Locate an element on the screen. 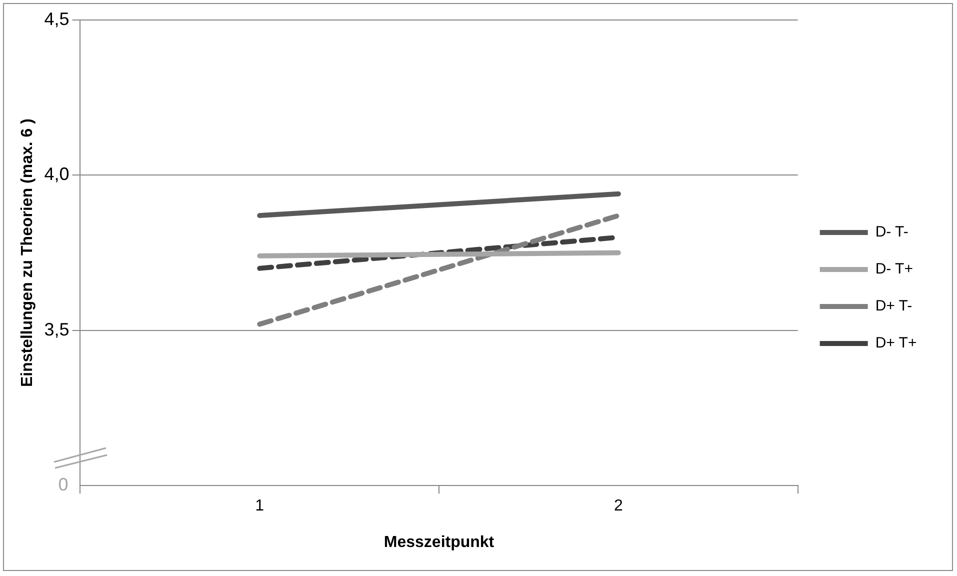 Image resolution: width=957 pixels, height=576 pixels. y-axis-title: Einstellungen zu Theorien (max. 6 ) is located at coordinates (27, 253).